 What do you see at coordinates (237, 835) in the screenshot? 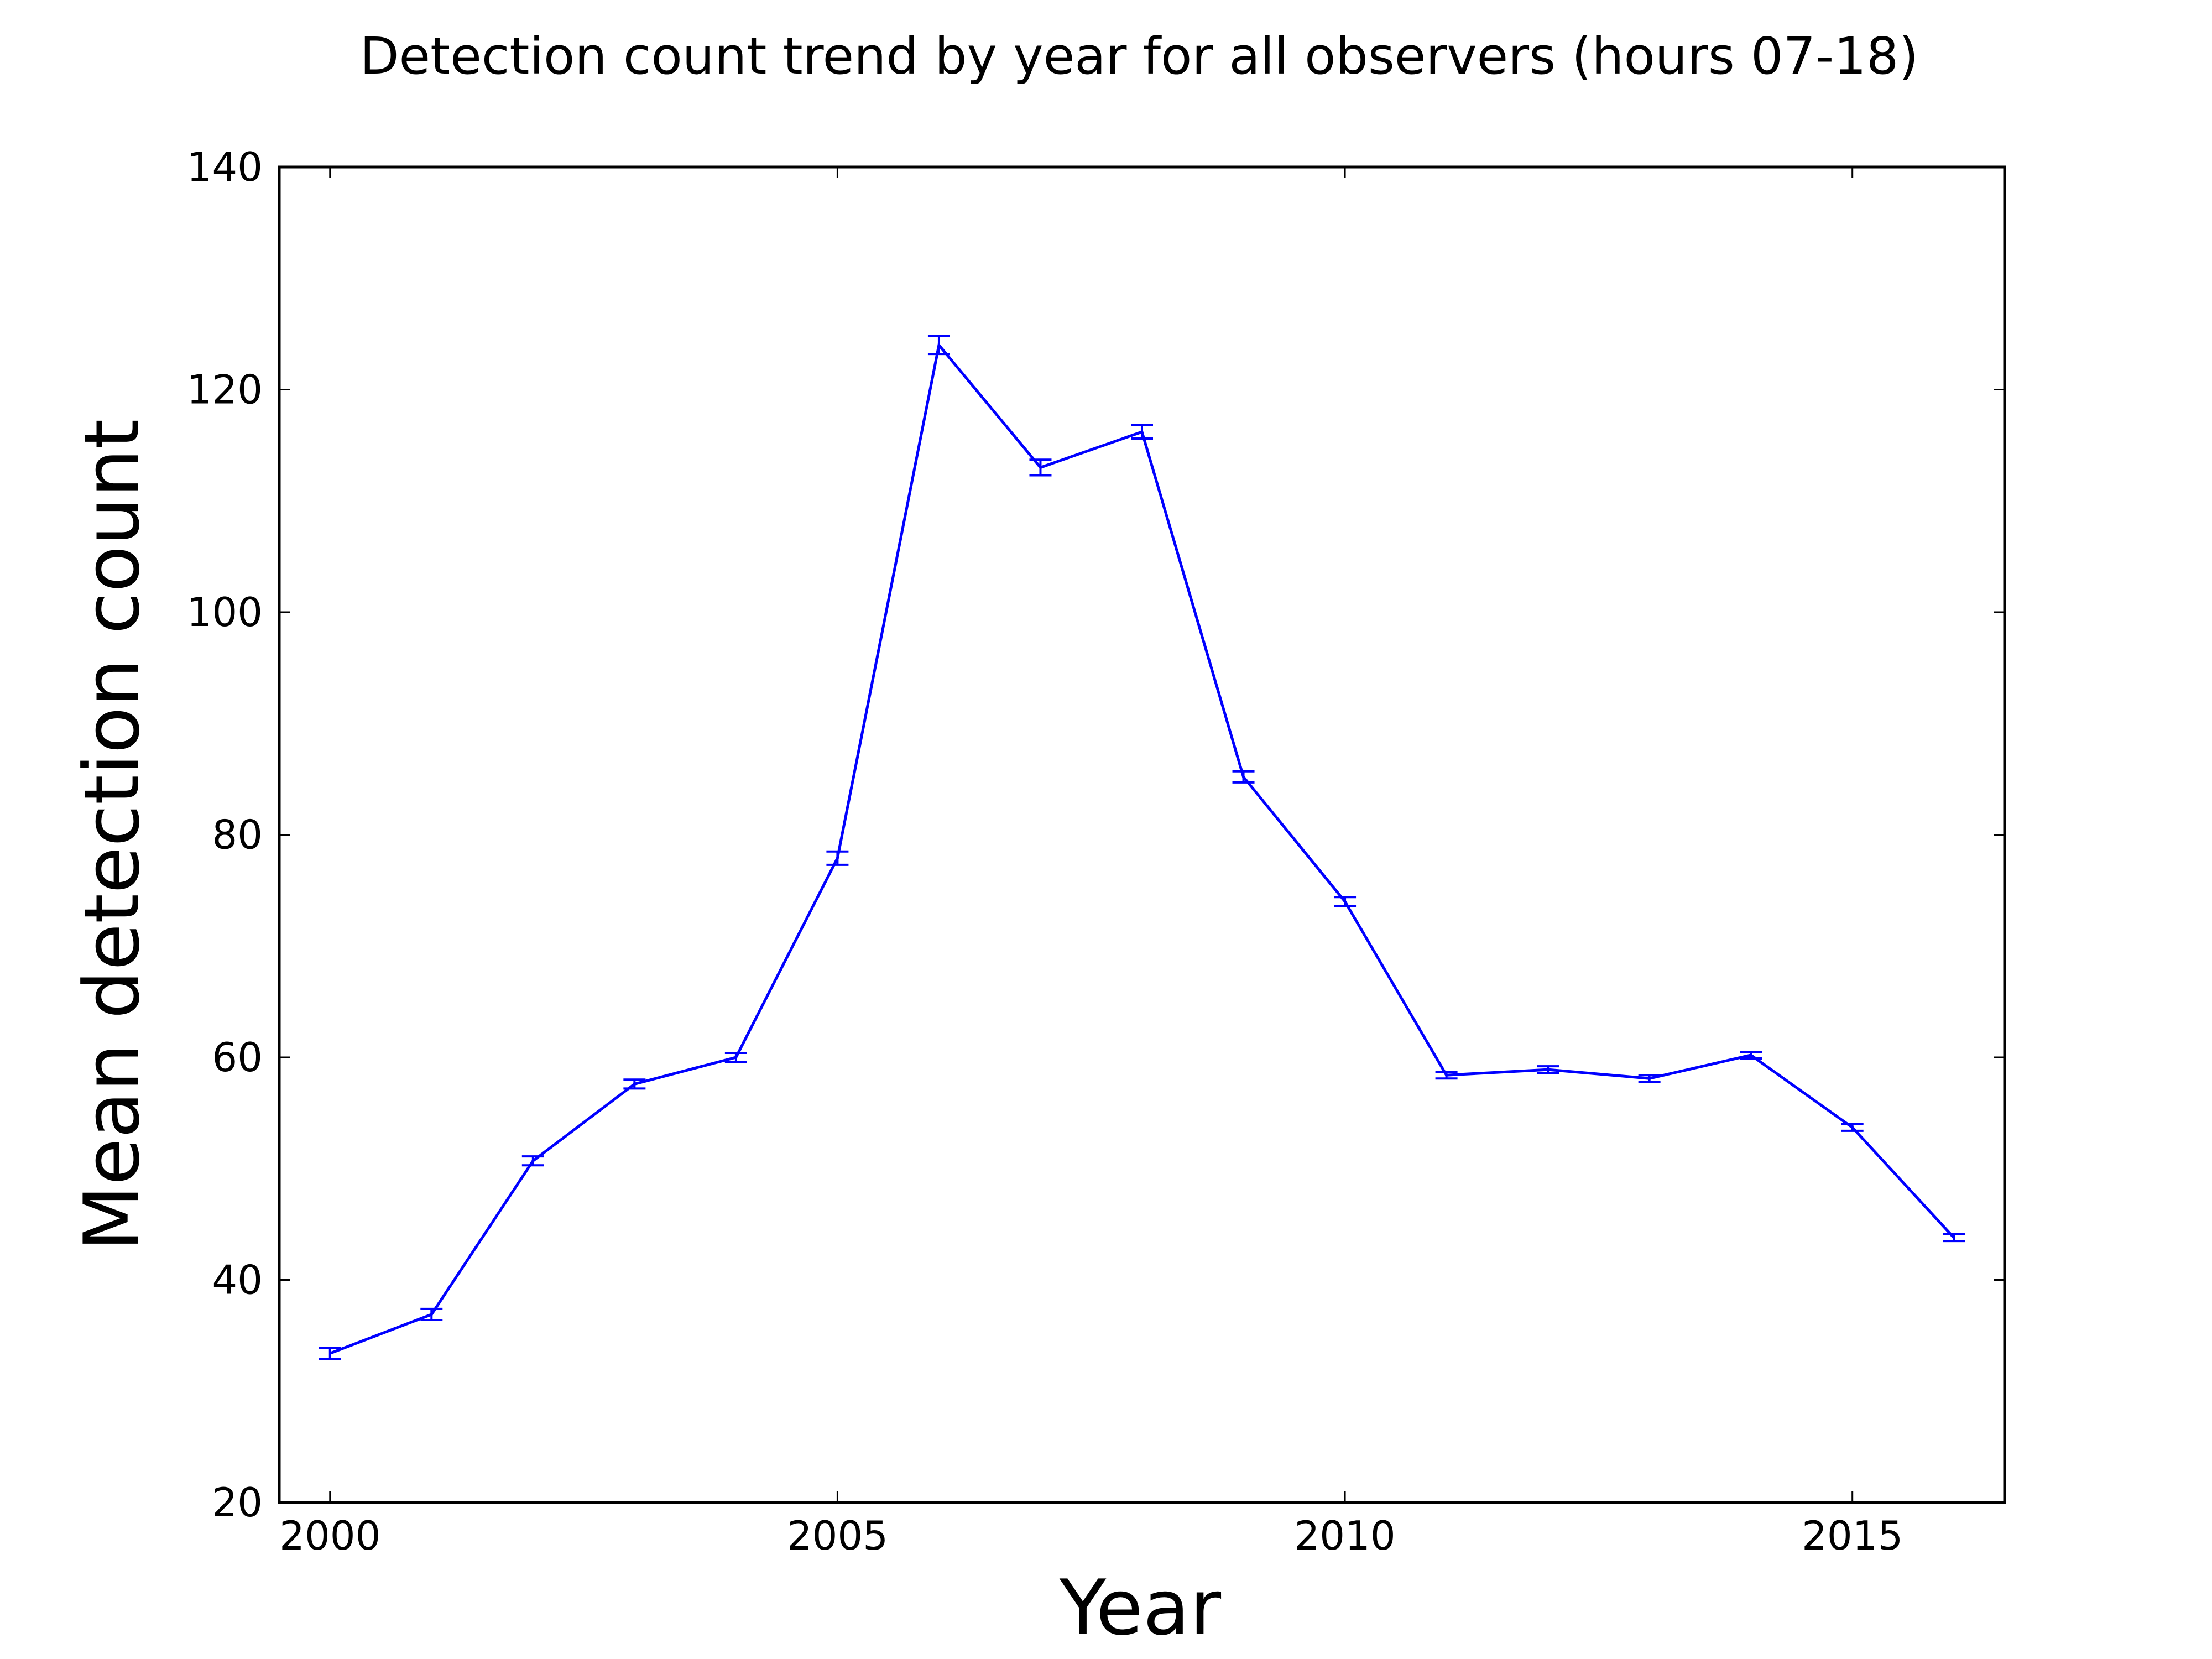
I see `y-tick-label: 80` at bounding box center [237, 835].